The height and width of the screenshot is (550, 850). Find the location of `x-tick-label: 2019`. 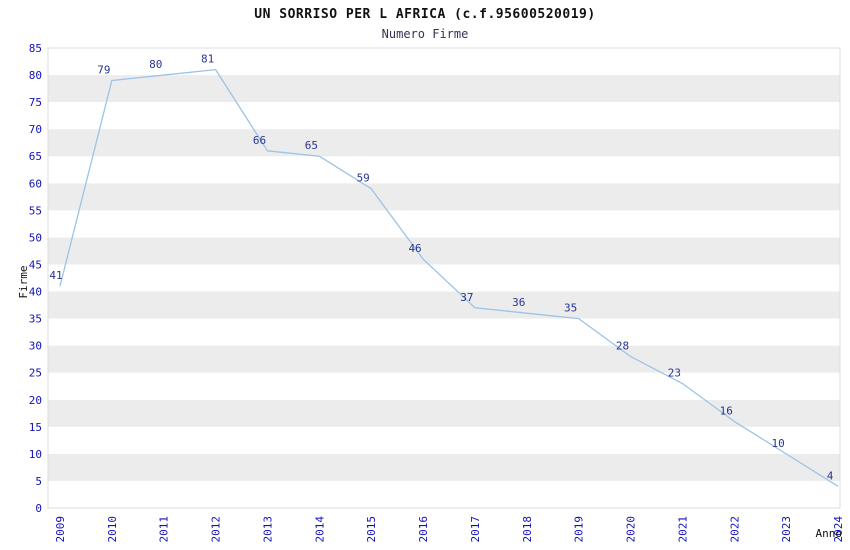

x-tick-label: 2019 is located at coordinates (579, 529).